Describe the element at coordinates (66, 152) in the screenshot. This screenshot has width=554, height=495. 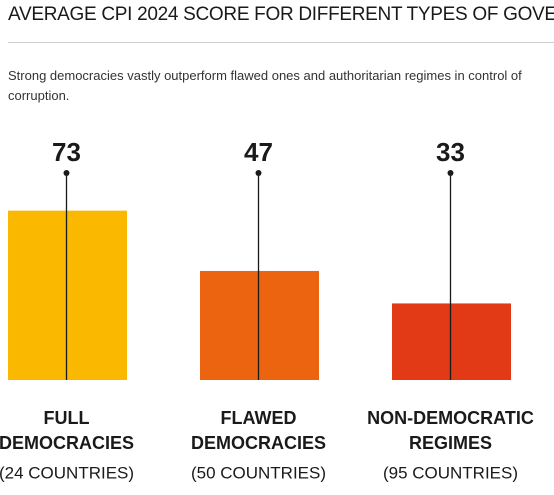
I see `value-label: 73` at that location.